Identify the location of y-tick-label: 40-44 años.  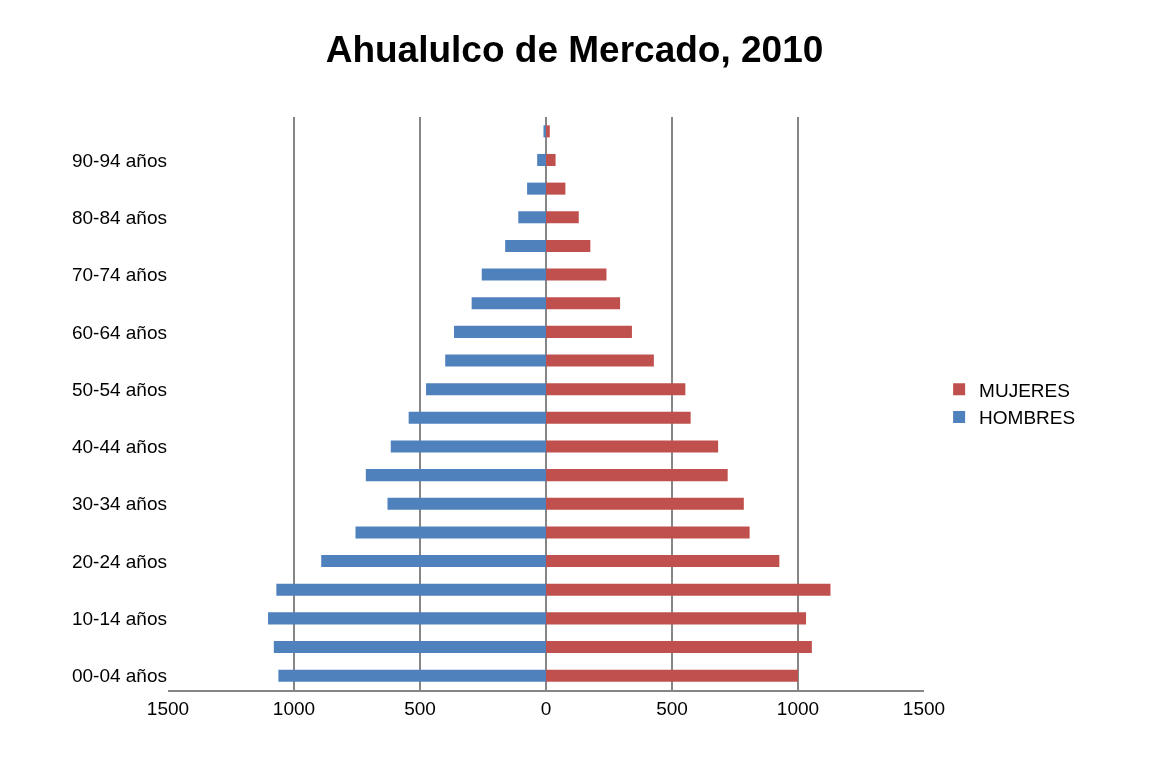
(119, 447).